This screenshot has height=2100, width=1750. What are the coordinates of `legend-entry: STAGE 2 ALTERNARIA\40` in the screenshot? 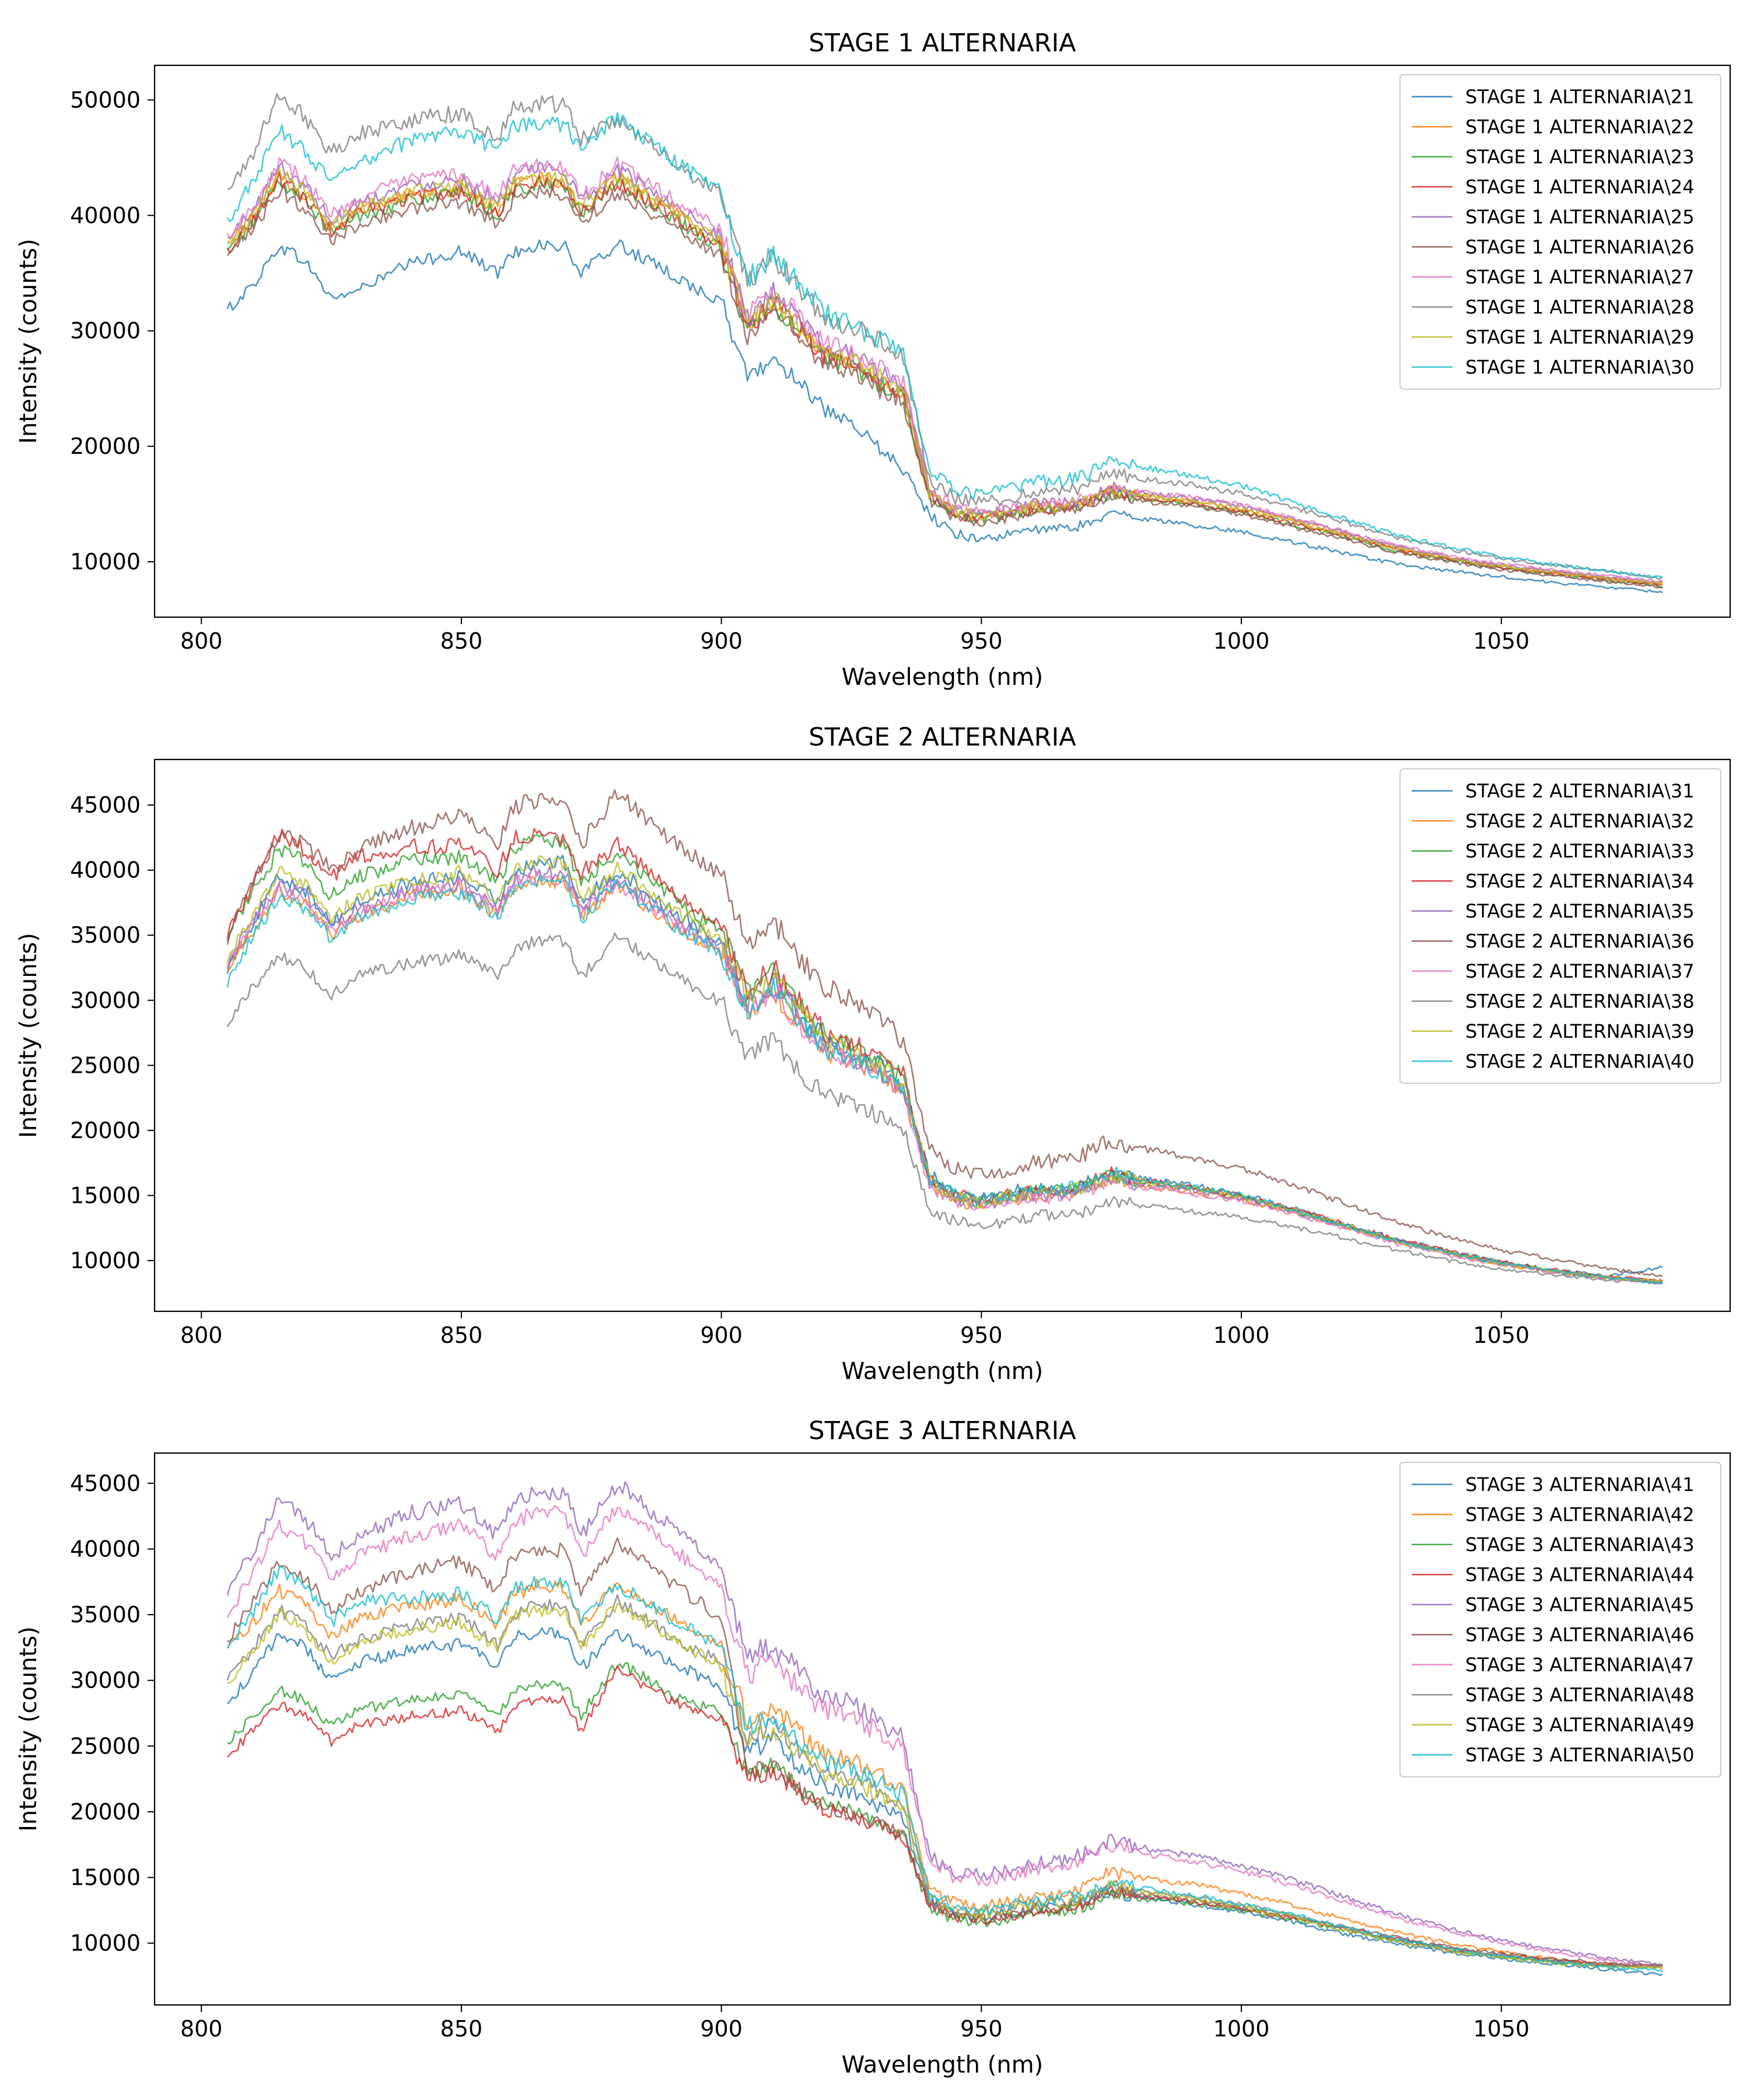 It's located at (1580, 1061).